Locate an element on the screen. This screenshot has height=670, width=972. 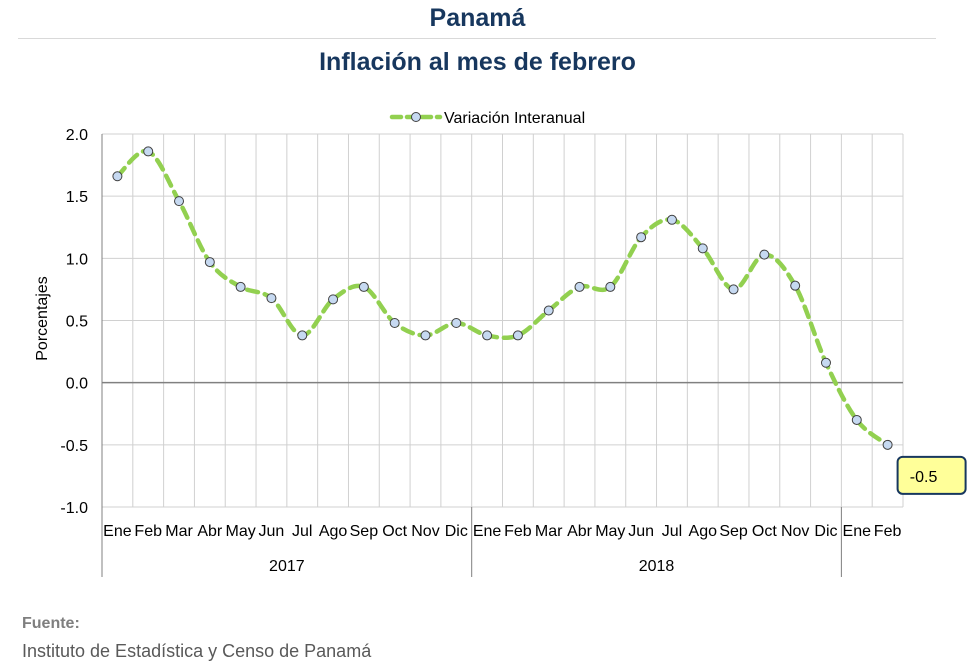
chart-title: Inflación al mes de febrero is located at coordinates (477, 62).